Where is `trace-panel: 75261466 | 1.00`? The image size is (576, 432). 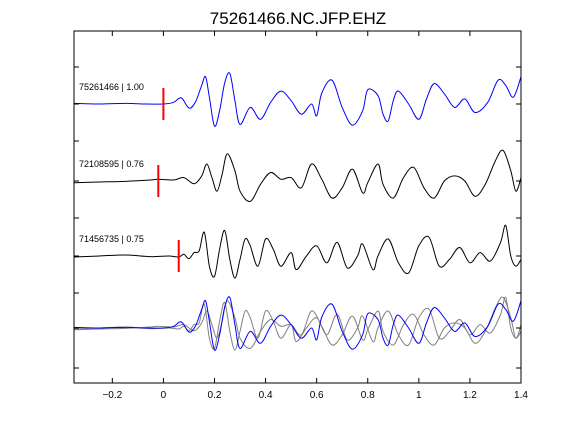
trace-panel: 75261466 | 1.00 is located at coordinates (297, 99).